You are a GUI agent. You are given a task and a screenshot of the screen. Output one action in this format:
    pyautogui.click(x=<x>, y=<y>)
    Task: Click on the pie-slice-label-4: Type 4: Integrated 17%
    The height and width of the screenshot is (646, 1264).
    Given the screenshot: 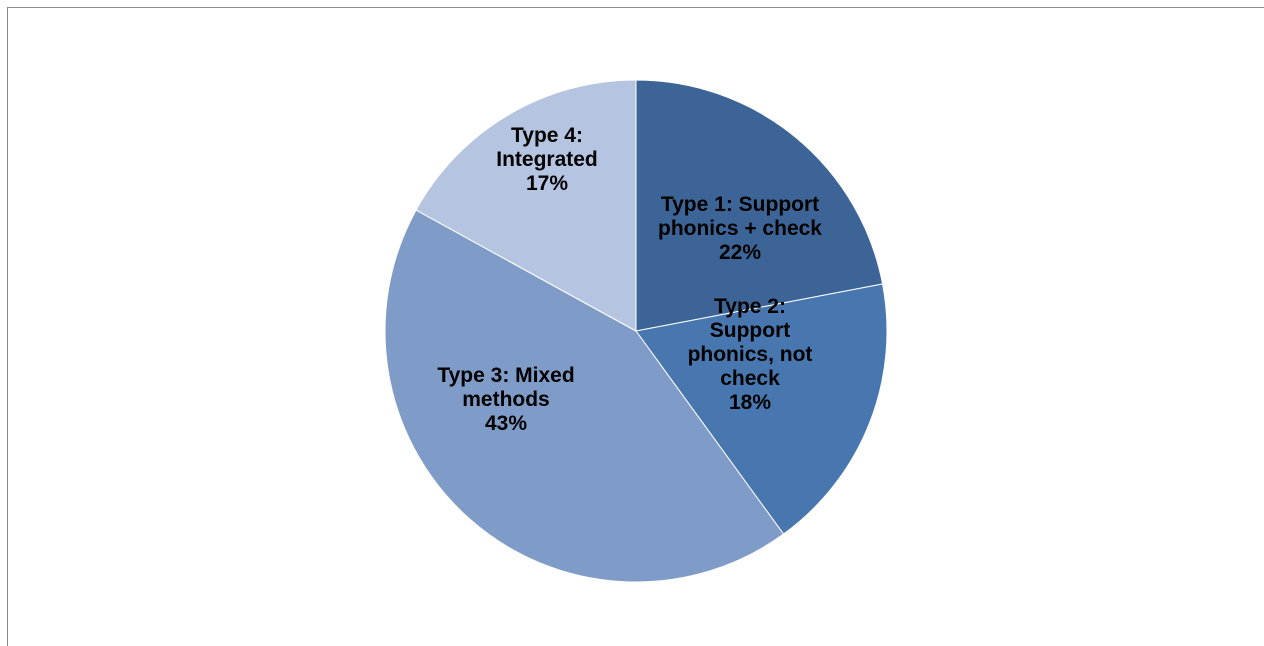 What is the action you would take?
    pyautogui.click(x=547, y=159)
    